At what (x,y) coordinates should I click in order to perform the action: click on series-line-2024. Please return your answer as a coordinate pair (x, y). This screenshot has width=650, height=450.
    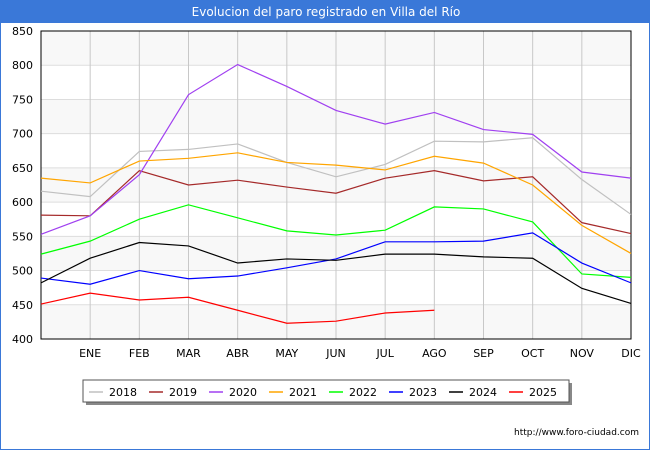
    Looking at the image, I should click on (336, 272).